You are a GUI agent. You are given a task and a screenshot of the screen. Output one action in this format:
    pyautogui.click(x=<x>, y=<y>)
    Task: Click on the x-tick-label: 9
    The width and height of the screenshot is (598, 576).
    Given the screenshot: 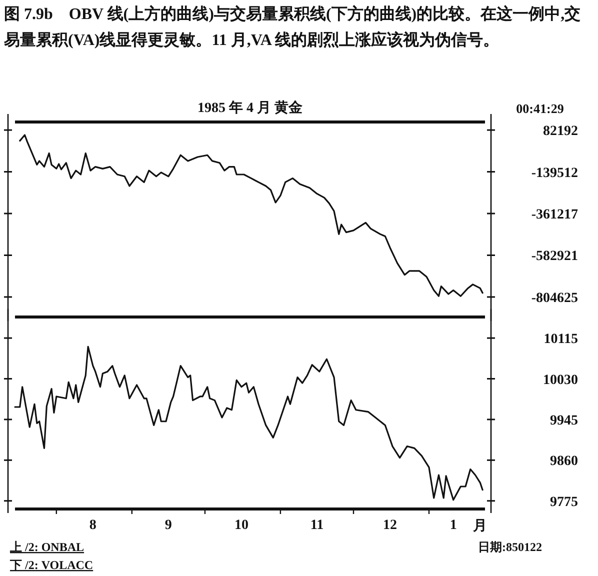 What is the action you would take?
    pyautogui.click(x=168, y=525)
    